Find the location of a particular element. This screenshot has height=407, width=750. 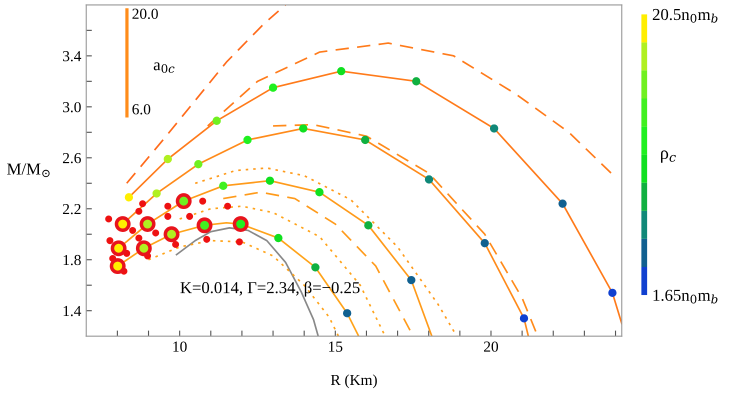

color-bar-label: 1.65n$_{0}$m$_{b}$ is located at coordinates (686, 297).